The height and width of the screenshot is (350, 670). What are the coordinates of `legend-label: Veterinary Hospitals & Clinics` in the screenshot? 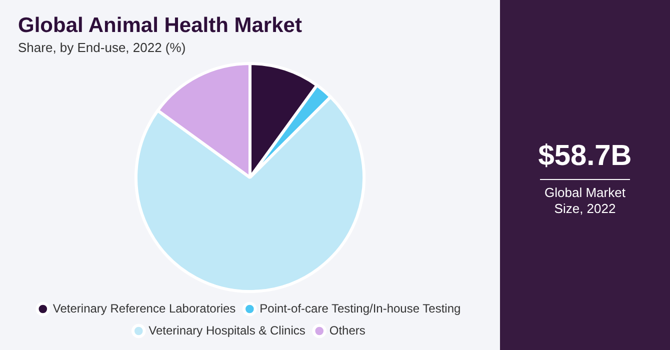 It's located at (227, 330).